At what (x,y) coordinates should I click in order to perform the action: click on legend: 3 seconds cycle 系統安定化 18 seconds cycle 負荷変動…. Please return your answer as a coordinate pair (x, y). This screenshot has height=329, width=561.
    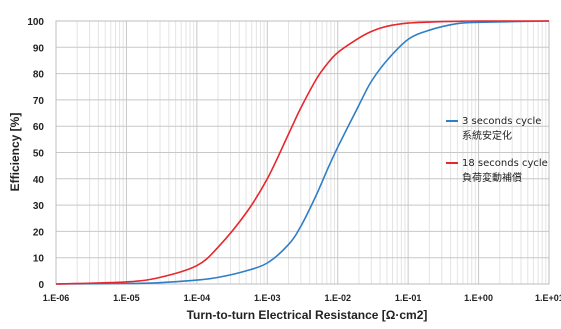
    Looking at the image, I should click on (497, 150).